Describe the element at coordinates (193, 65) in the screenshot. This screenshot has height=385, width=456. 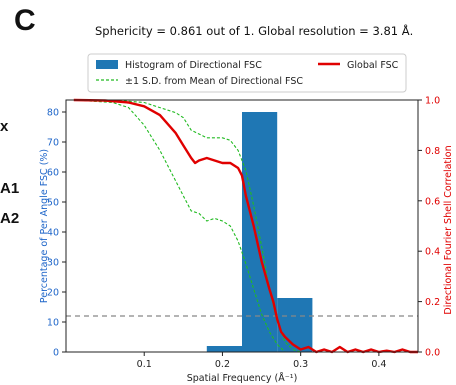
I see `legend-label-histogram: Histogram of Directional FSC` at that location.